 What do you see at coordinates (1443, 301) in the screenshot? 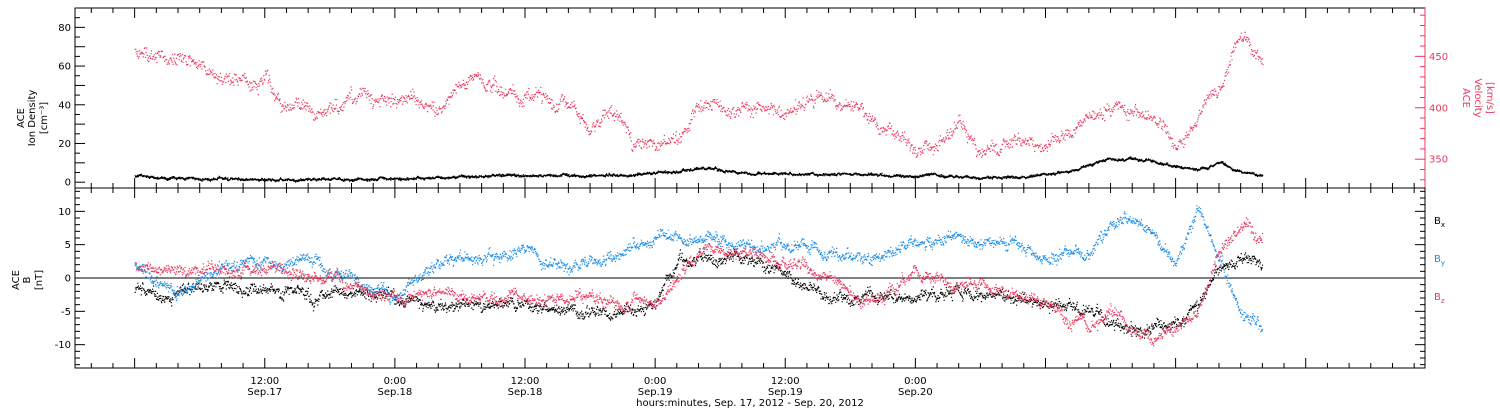
I see `legend-bz-sub: z` at bounding box center [1443, 301].